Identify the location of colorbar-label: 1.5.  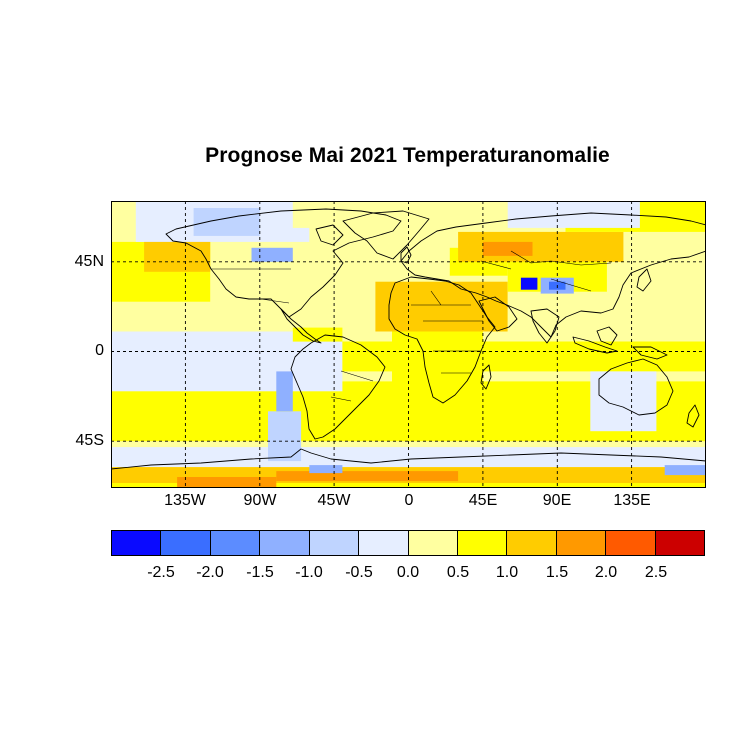
(557, 572).